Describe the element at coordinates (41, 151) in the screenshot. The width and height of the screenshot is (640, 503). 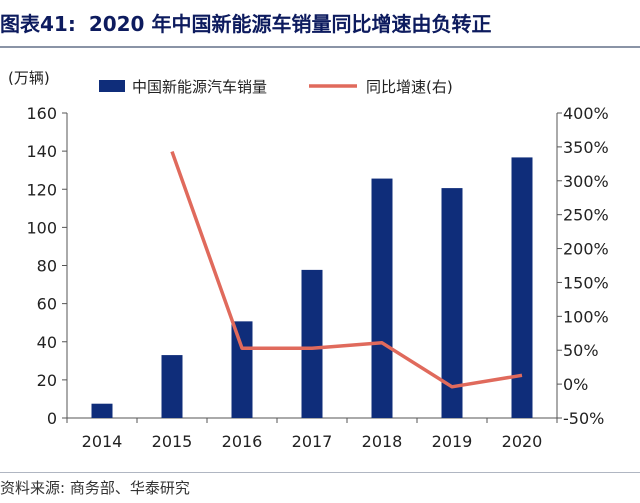
I see `y-left-tick-label: 140` at that location.